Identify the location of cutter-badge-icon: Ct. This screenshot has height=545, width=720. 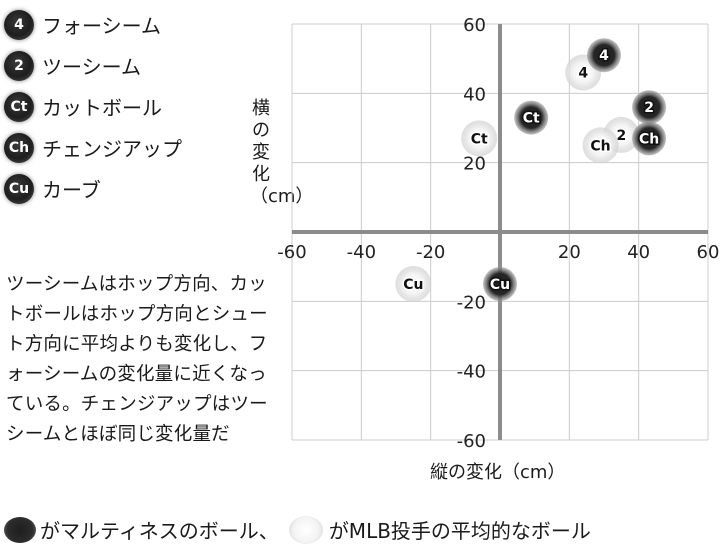
(19, 106).